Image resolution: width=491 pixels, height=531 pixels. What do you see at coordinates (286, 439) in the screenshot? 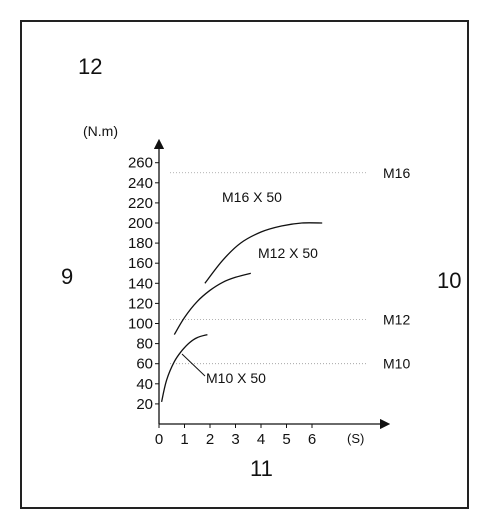
I see `x-tick-label: 5` at bounding box center [286, 439].